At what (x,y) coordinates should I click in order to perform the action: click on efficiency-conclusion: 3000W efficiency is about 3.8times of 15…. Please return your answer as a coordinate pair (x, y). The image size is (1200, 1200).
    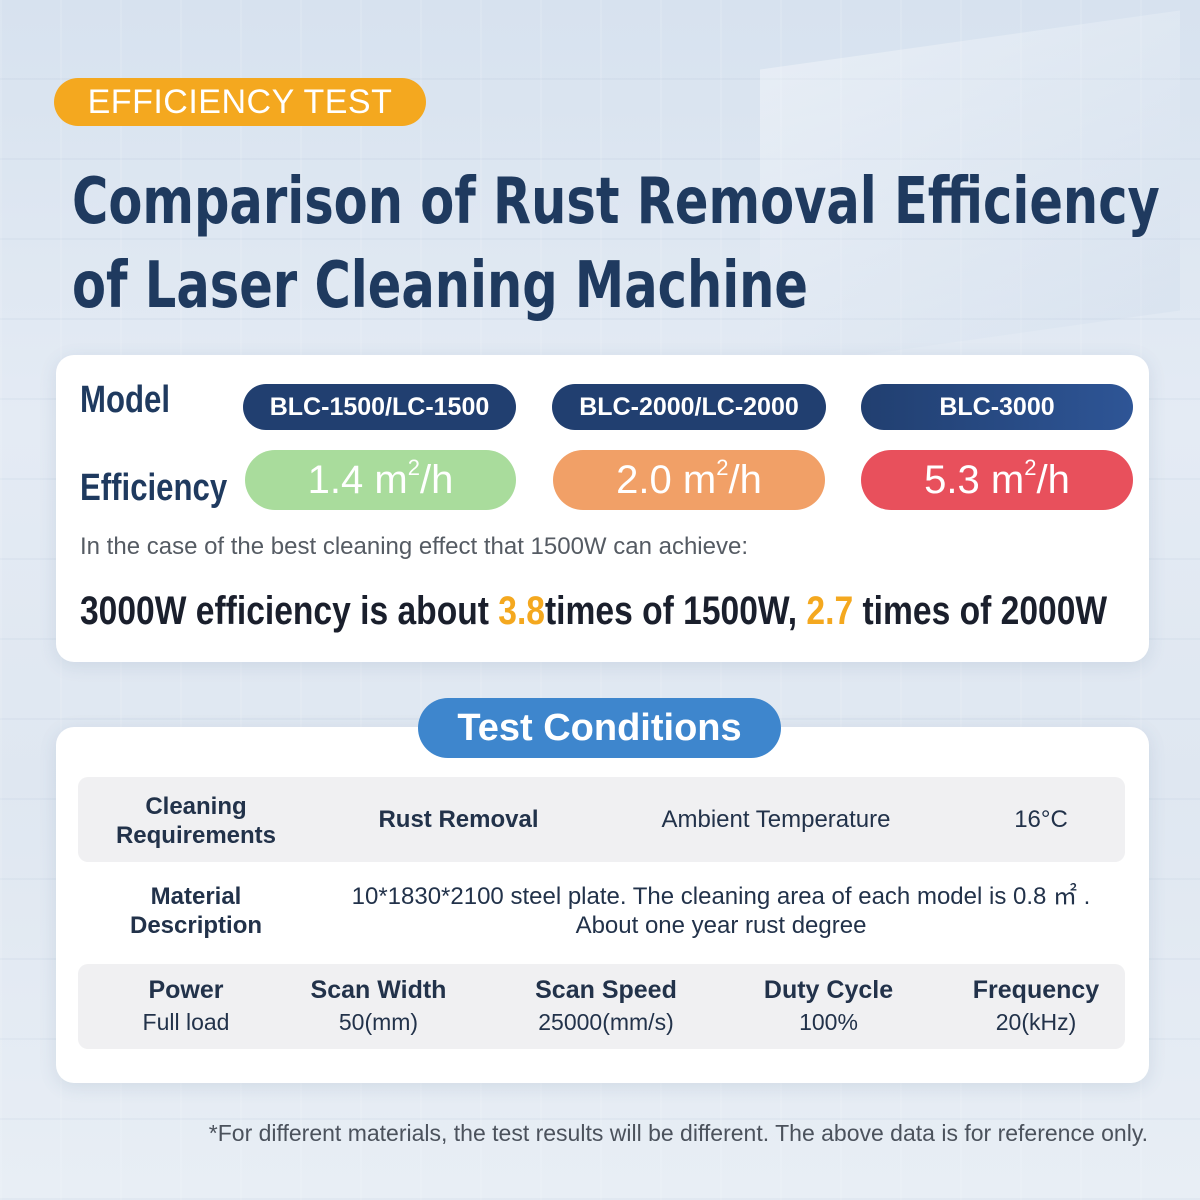
    Looking at the image, I should click on (593, 611).